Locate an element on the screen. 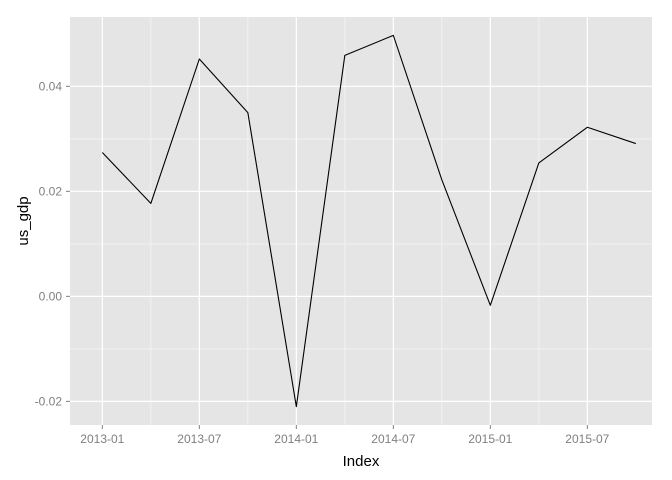 The height and width of the screenshot is (480, 672). x-tick-label: 2015-07 is located at coordinates (587, 439).